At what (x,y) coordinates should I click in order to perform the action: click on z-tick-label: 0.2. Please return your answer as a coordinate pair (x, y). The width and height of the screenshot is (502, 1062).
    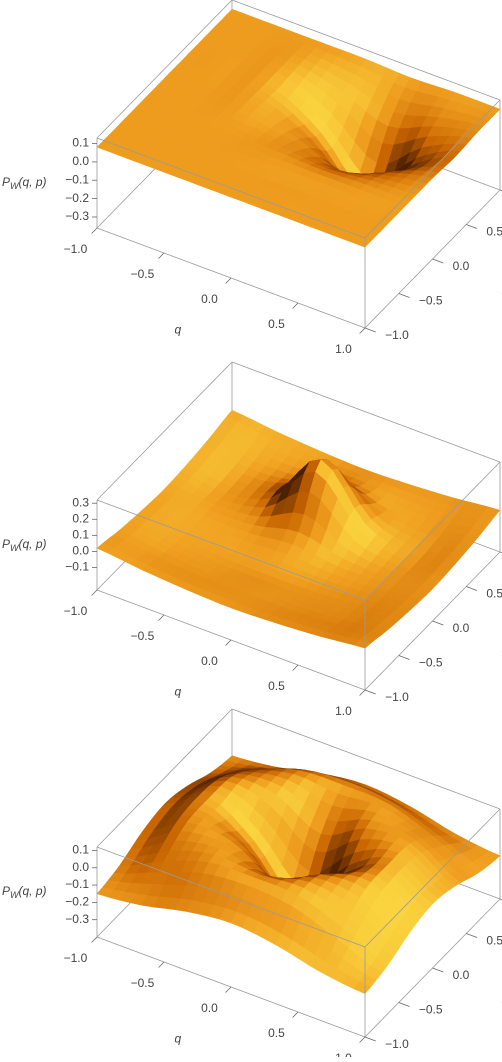
    Looking at the image, I should click on (80, 518).